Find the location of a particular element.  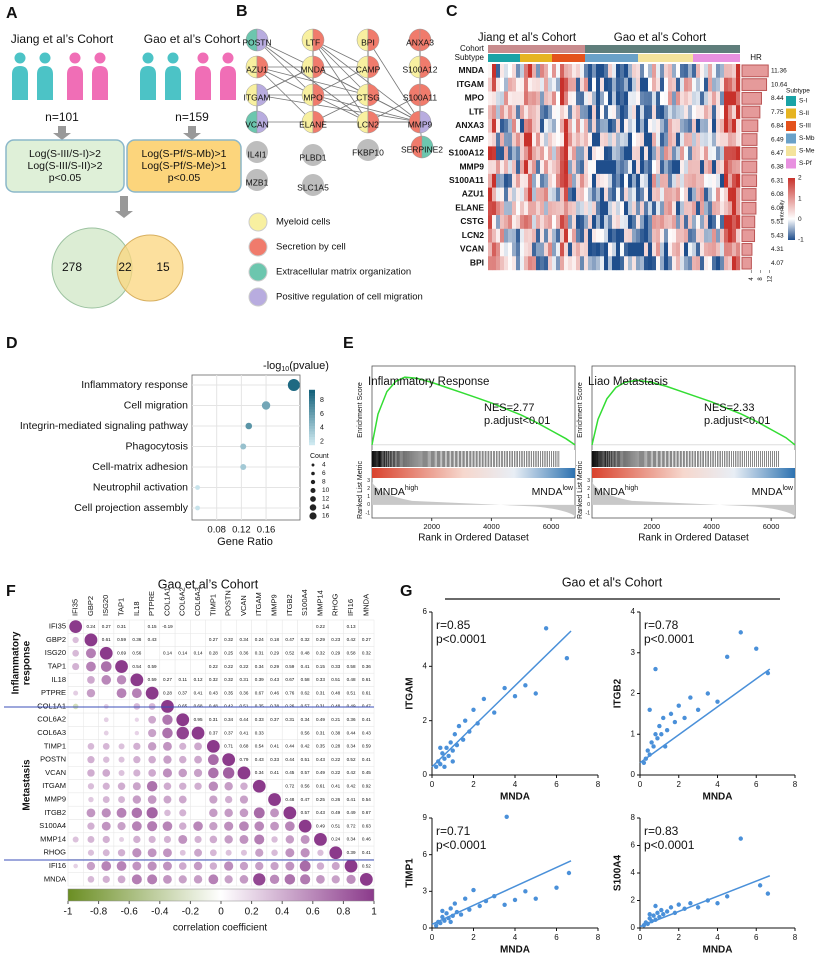

x-tick-label: 0.08 is located at coordinates (216, 530).